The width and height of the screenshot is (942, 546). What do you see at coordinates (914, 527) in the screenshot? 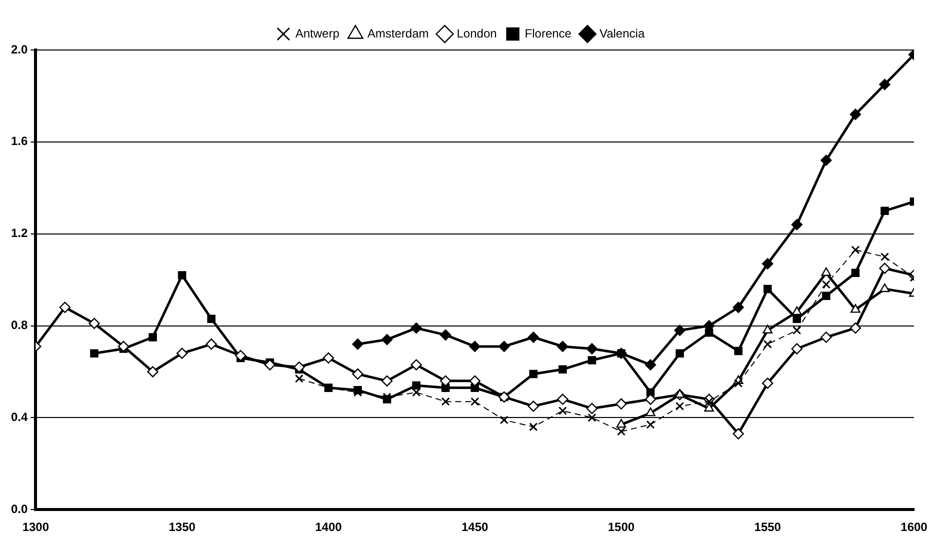
I see `x-tick-label: 1600` at bounding box center [914, 527].